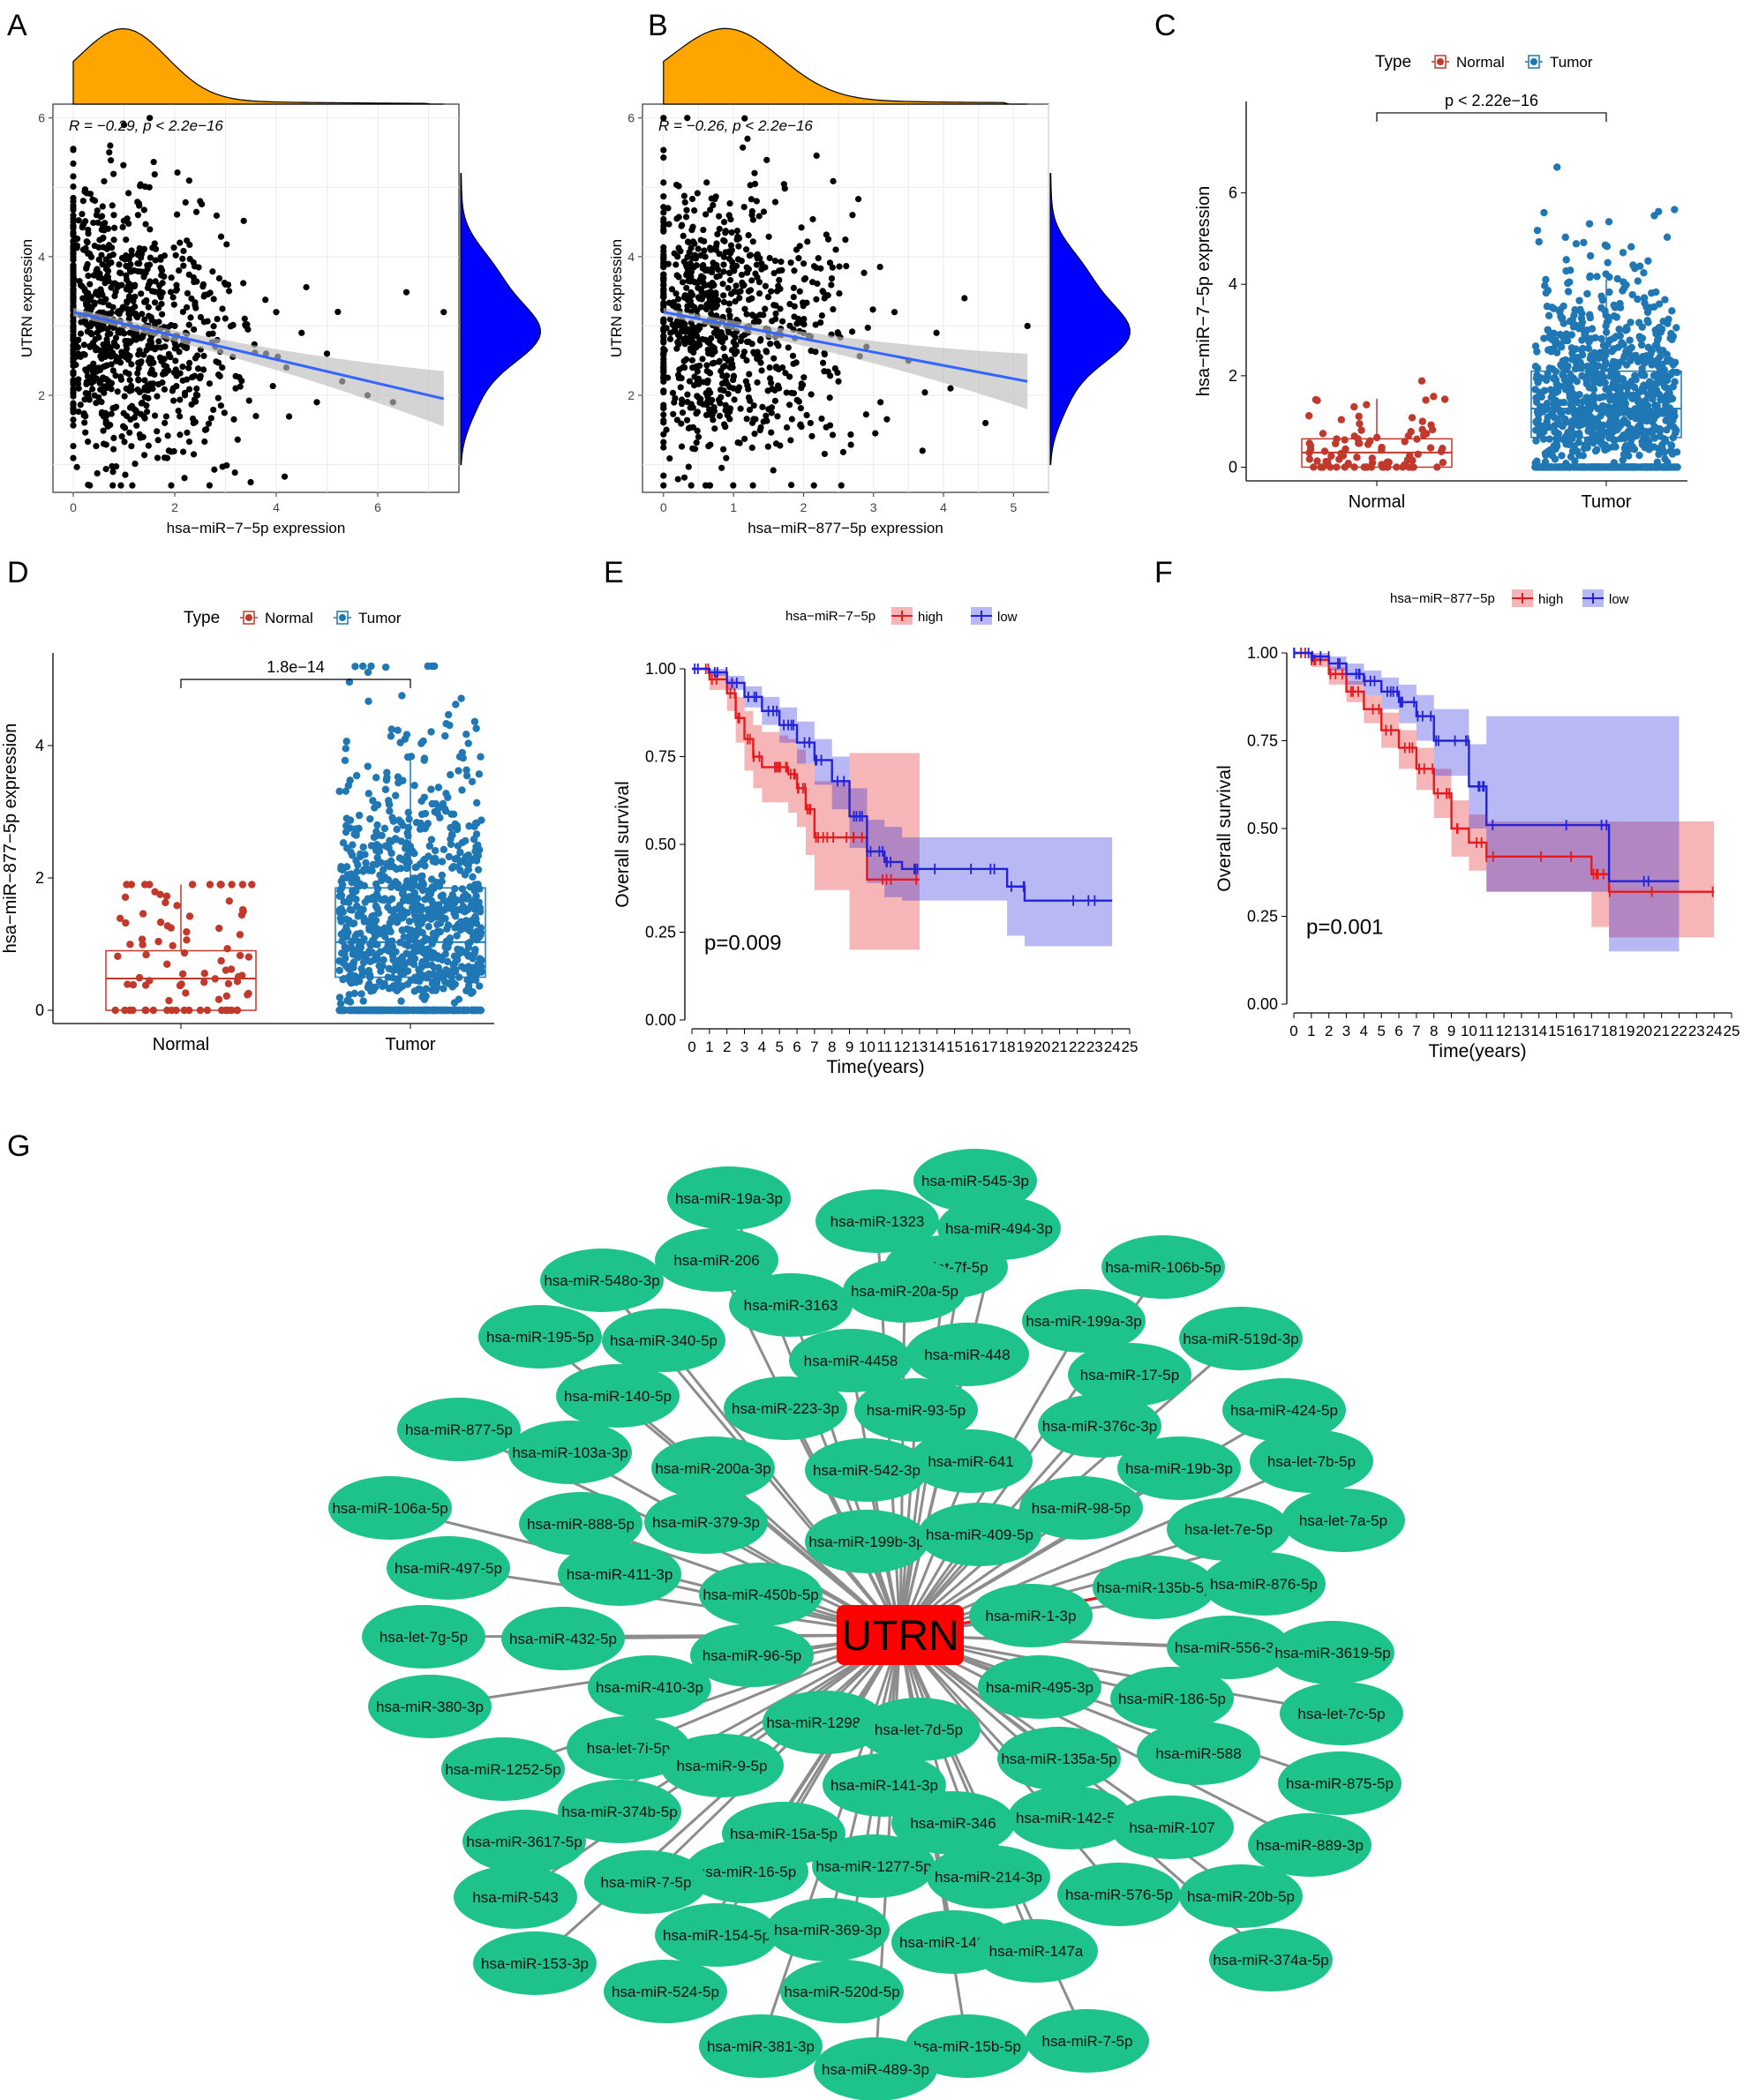 Image resolution: width=1751 pixels, height=2100 pixels. What do you see at coordinates (1491, 100) in the screenshot?
I see `p-value: p < 2.22e−16` at bounding box center [1491, 100].